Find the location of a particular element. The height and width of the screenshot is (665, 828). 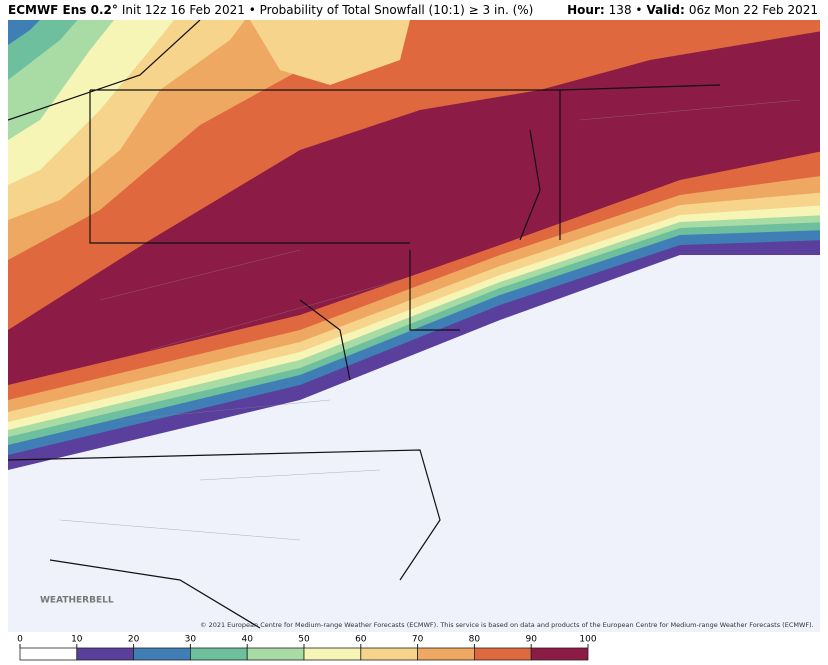

tick-label: 20 is located at coordinates (134, 640).